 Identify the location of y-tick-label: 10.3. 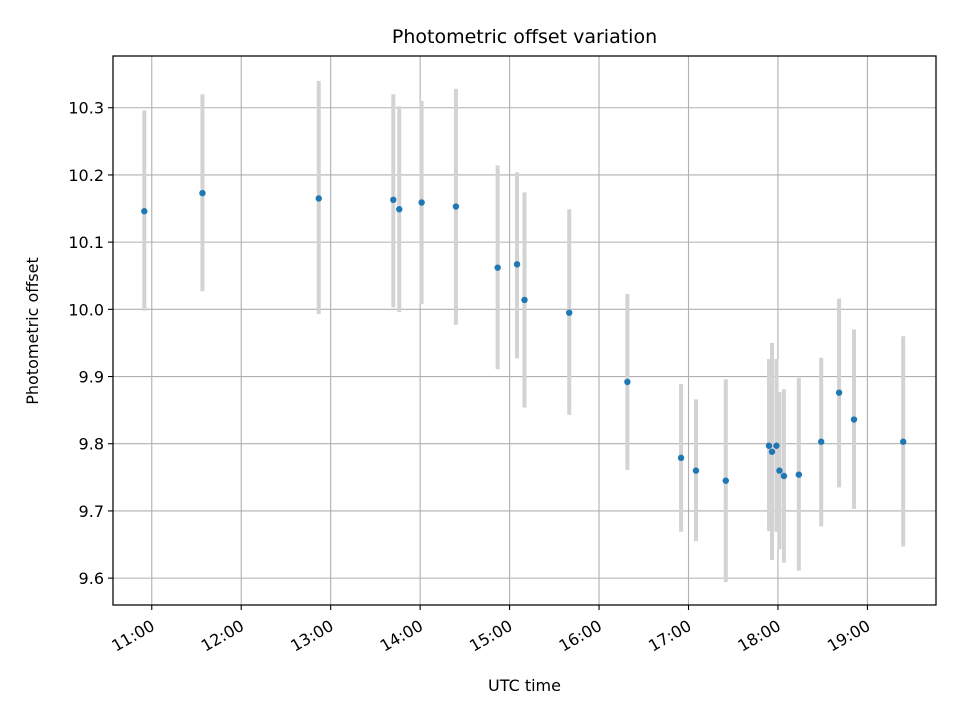
(86, 108).